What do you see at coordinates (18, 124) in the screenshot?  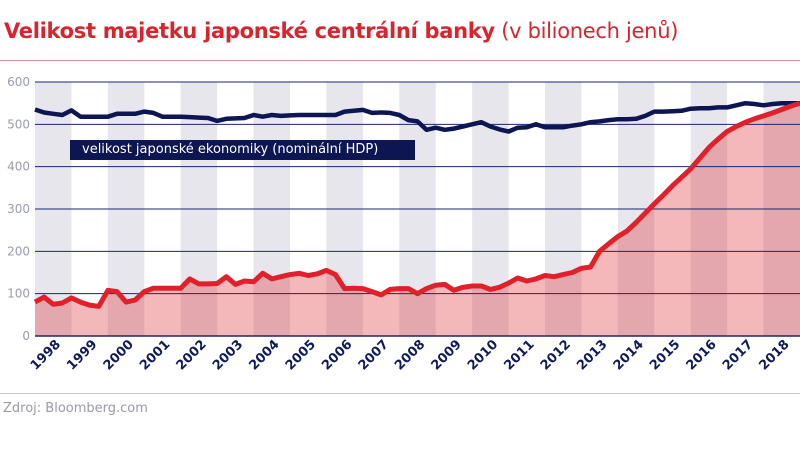 I see `y-tick-label: 500` at bounding box center [18, 124].